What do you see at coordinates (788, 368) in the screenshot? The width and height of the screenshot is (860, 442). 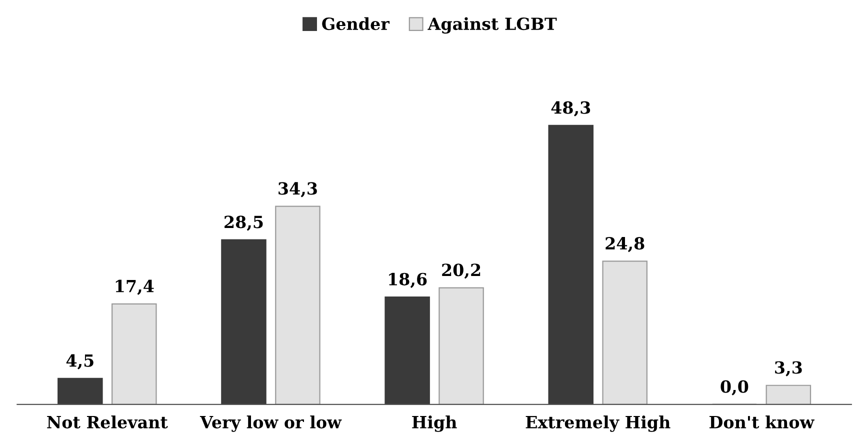 I see `data-label: 3,3` at bounding box center [788, 368].